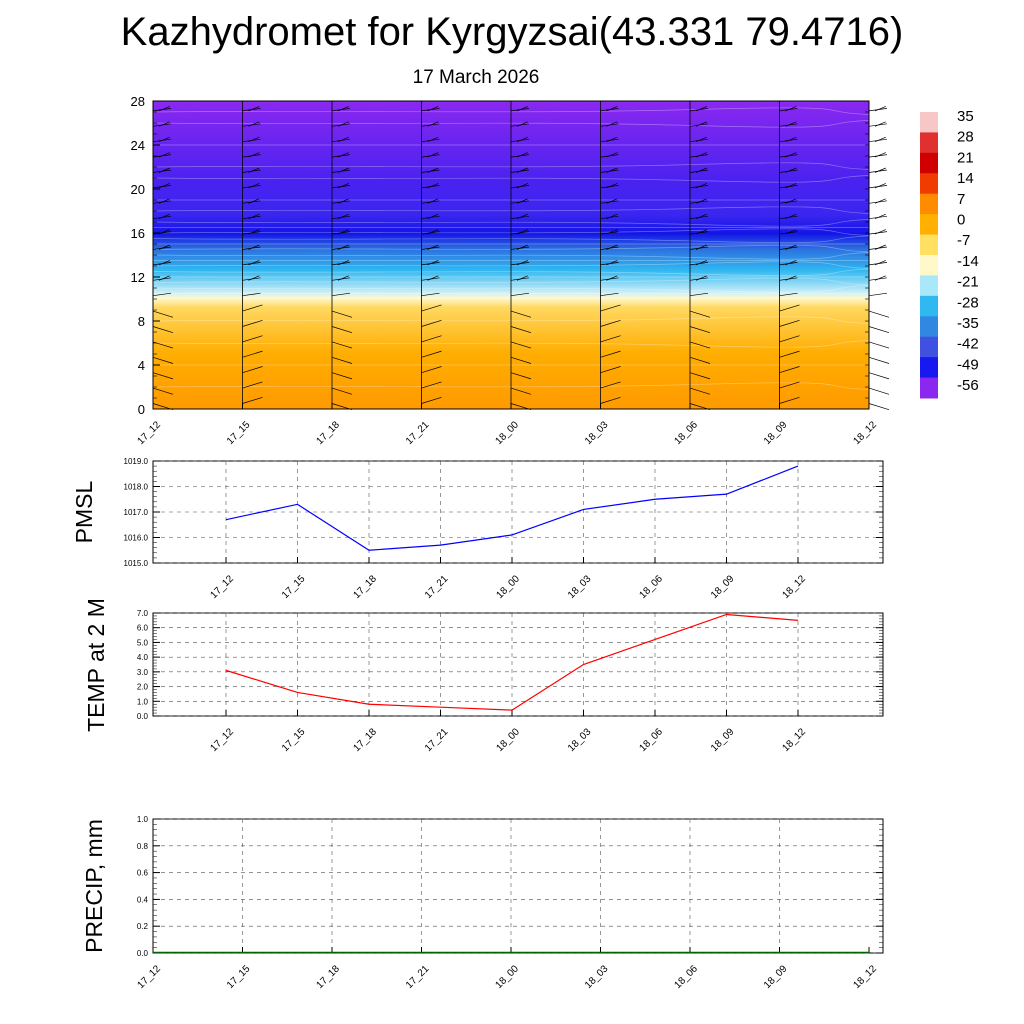  Describe the element at coordinates (138, 101) in the screenshot. I see `y-tick-label: 28` at that location.